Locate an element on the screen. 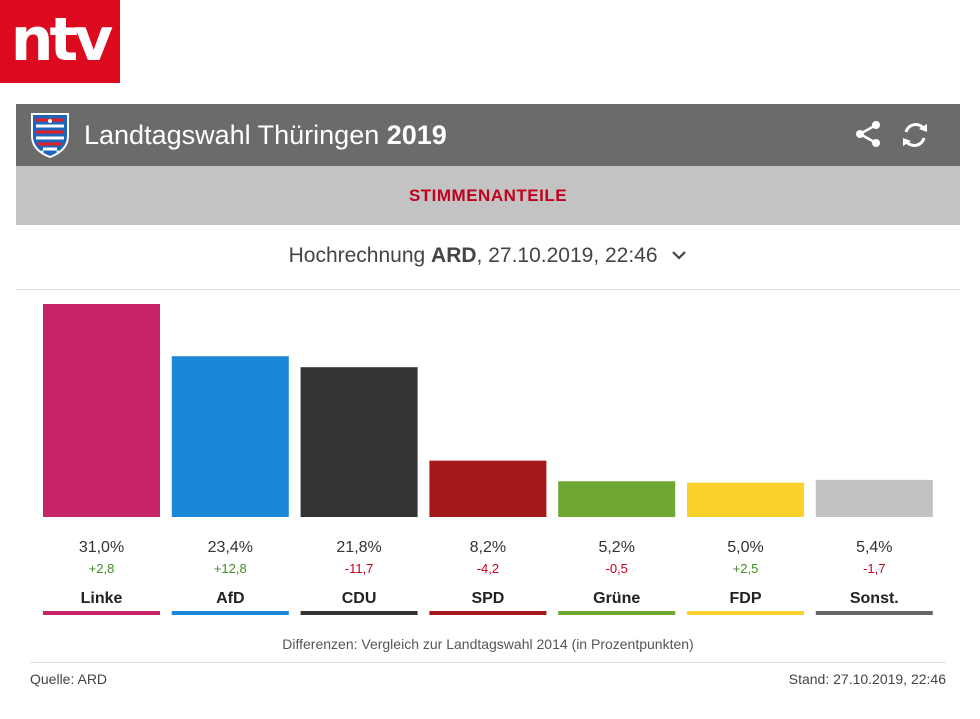 The height and width of the screenshot is (719, 980). stand-label: Stand: 27.10.2019, 22:46 is located at coordinates (867, 679).